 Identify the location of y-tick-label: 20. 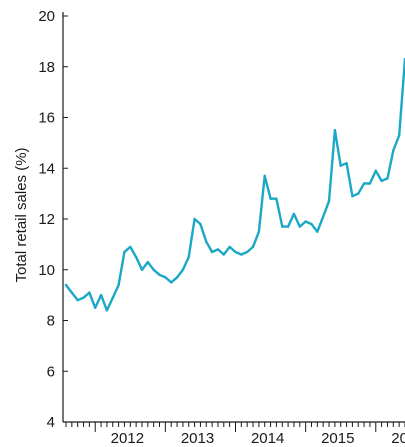
(46, 16).